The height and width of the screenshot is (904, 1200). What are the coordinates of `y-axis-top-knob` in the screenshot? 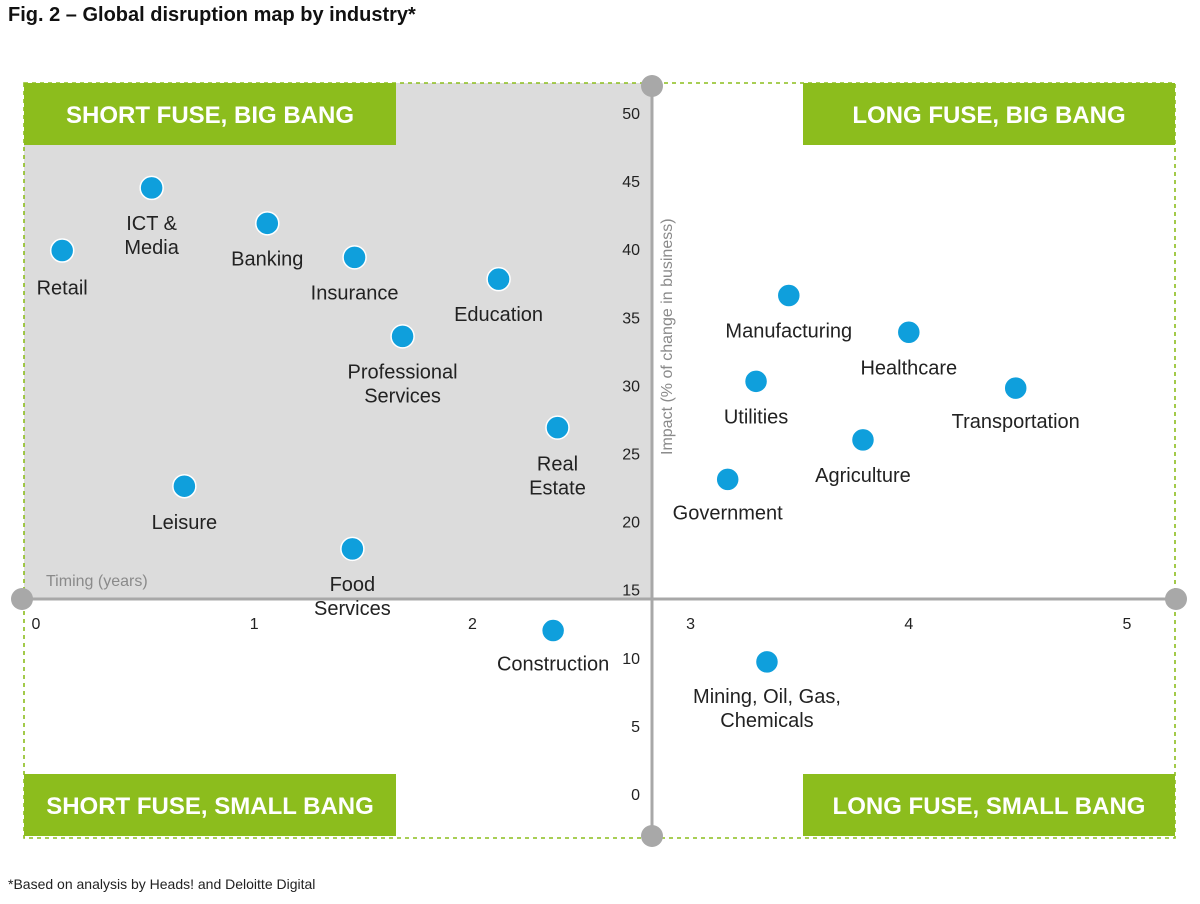 It's located at (652, 86).